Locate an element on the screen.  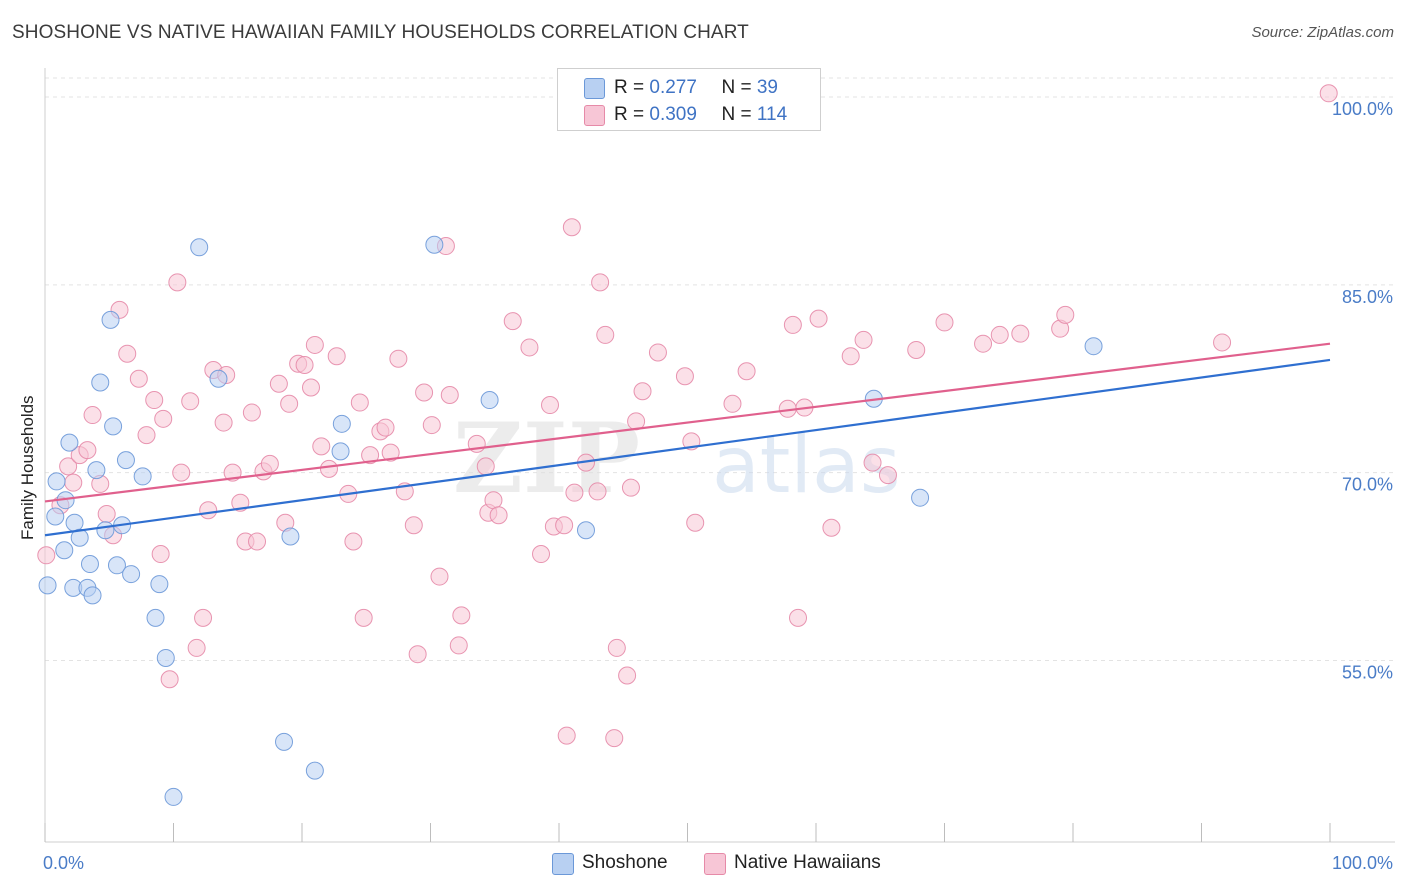
bottom-legend-swatch-native-hawaiians is located at coordinates (715, 864).